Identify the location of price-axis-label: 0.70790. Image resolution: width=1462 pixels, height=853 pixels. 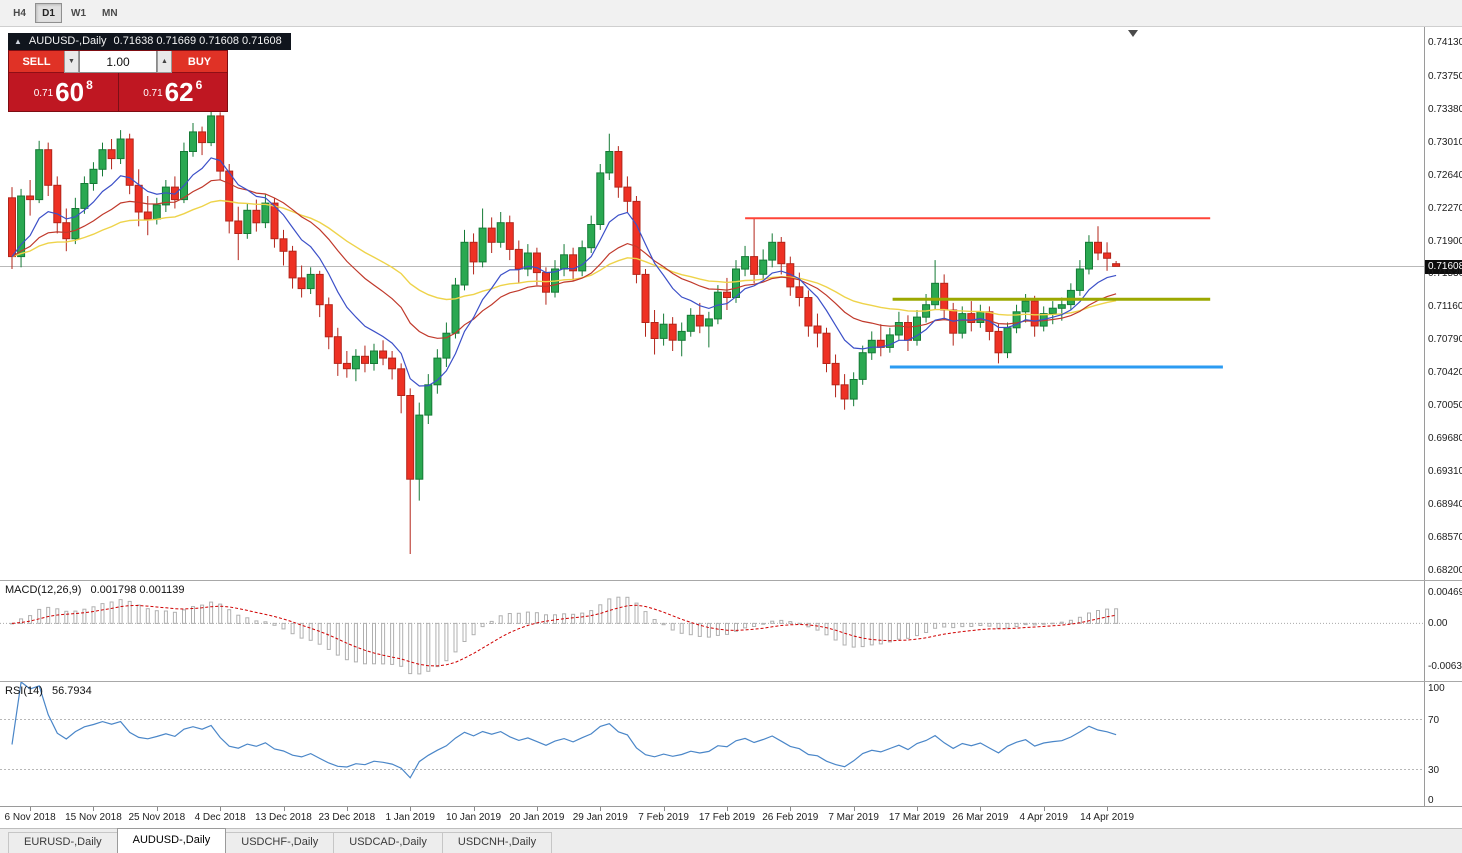
(1445, 340).